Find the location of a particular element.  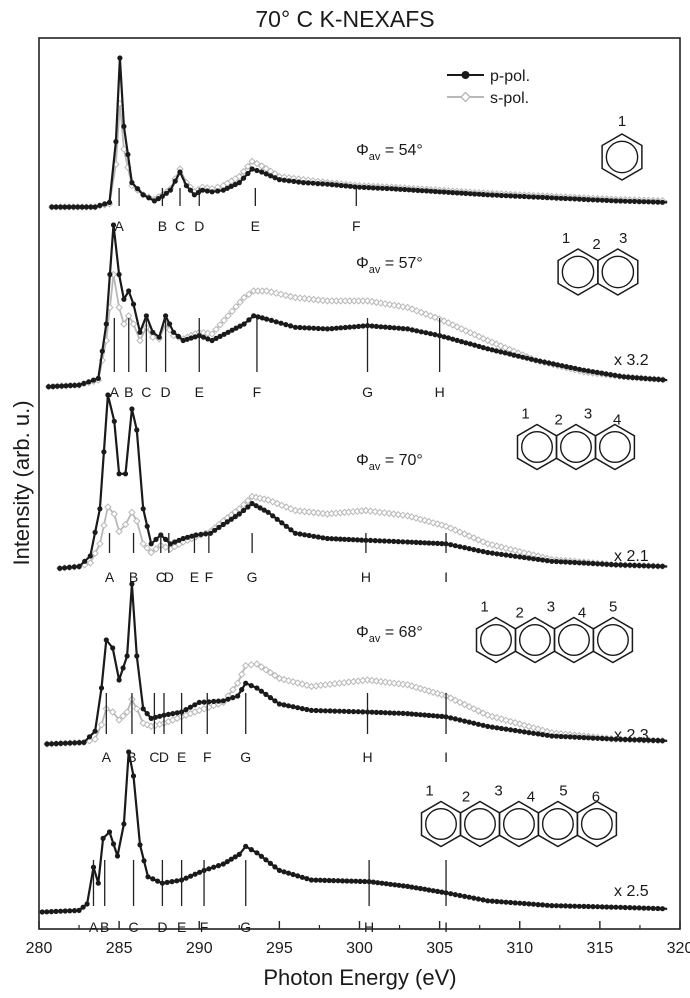

x-tick-label: 285 is located at coordinates (119, 948).